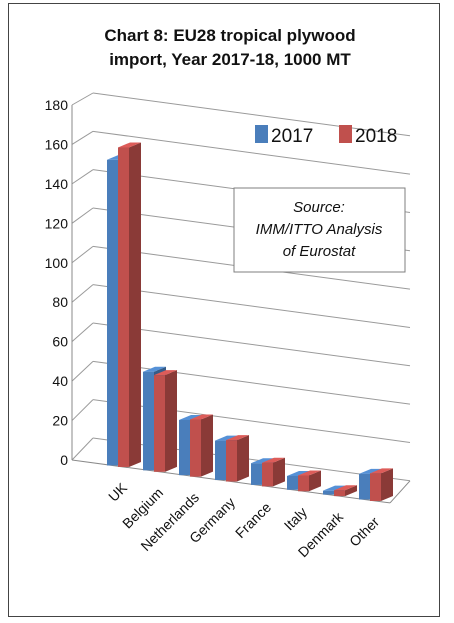 This screenshot has width=454, height=623. Describe the element at coordinates (376, 136) in the screenshot. I see `legend-label: 2018` at that location.